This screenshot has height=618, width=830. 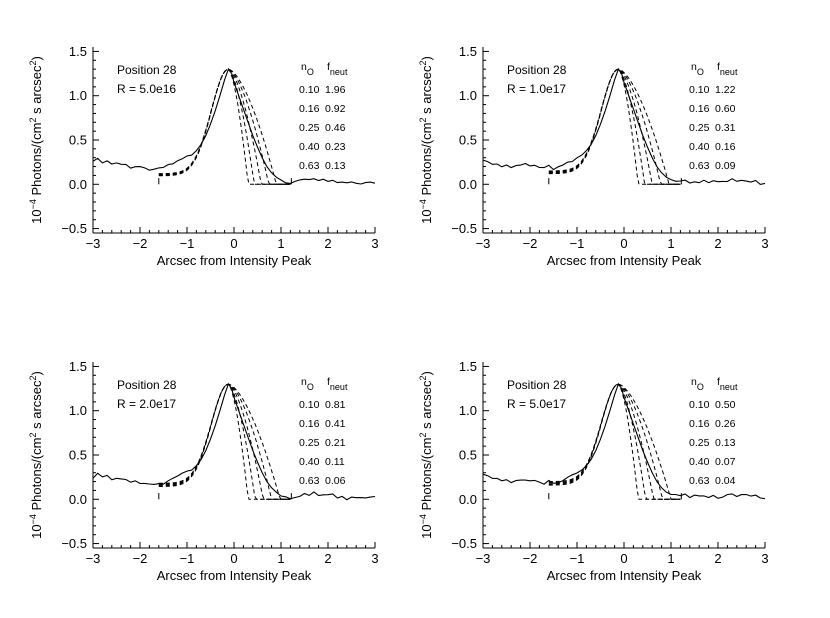 What do you see at coordinates (93, 558) in the screenshot?
I see `x-tick-label: −3` at bounding box center [93, 558].